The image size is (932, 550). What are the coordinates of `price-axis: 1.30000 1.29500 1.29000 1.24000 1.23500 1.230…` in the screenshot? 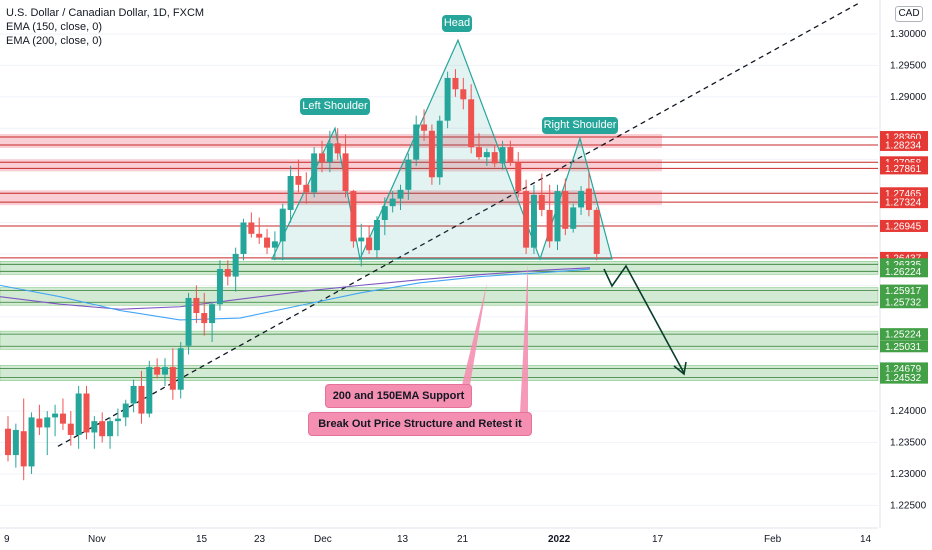 It's located at (903, 264).